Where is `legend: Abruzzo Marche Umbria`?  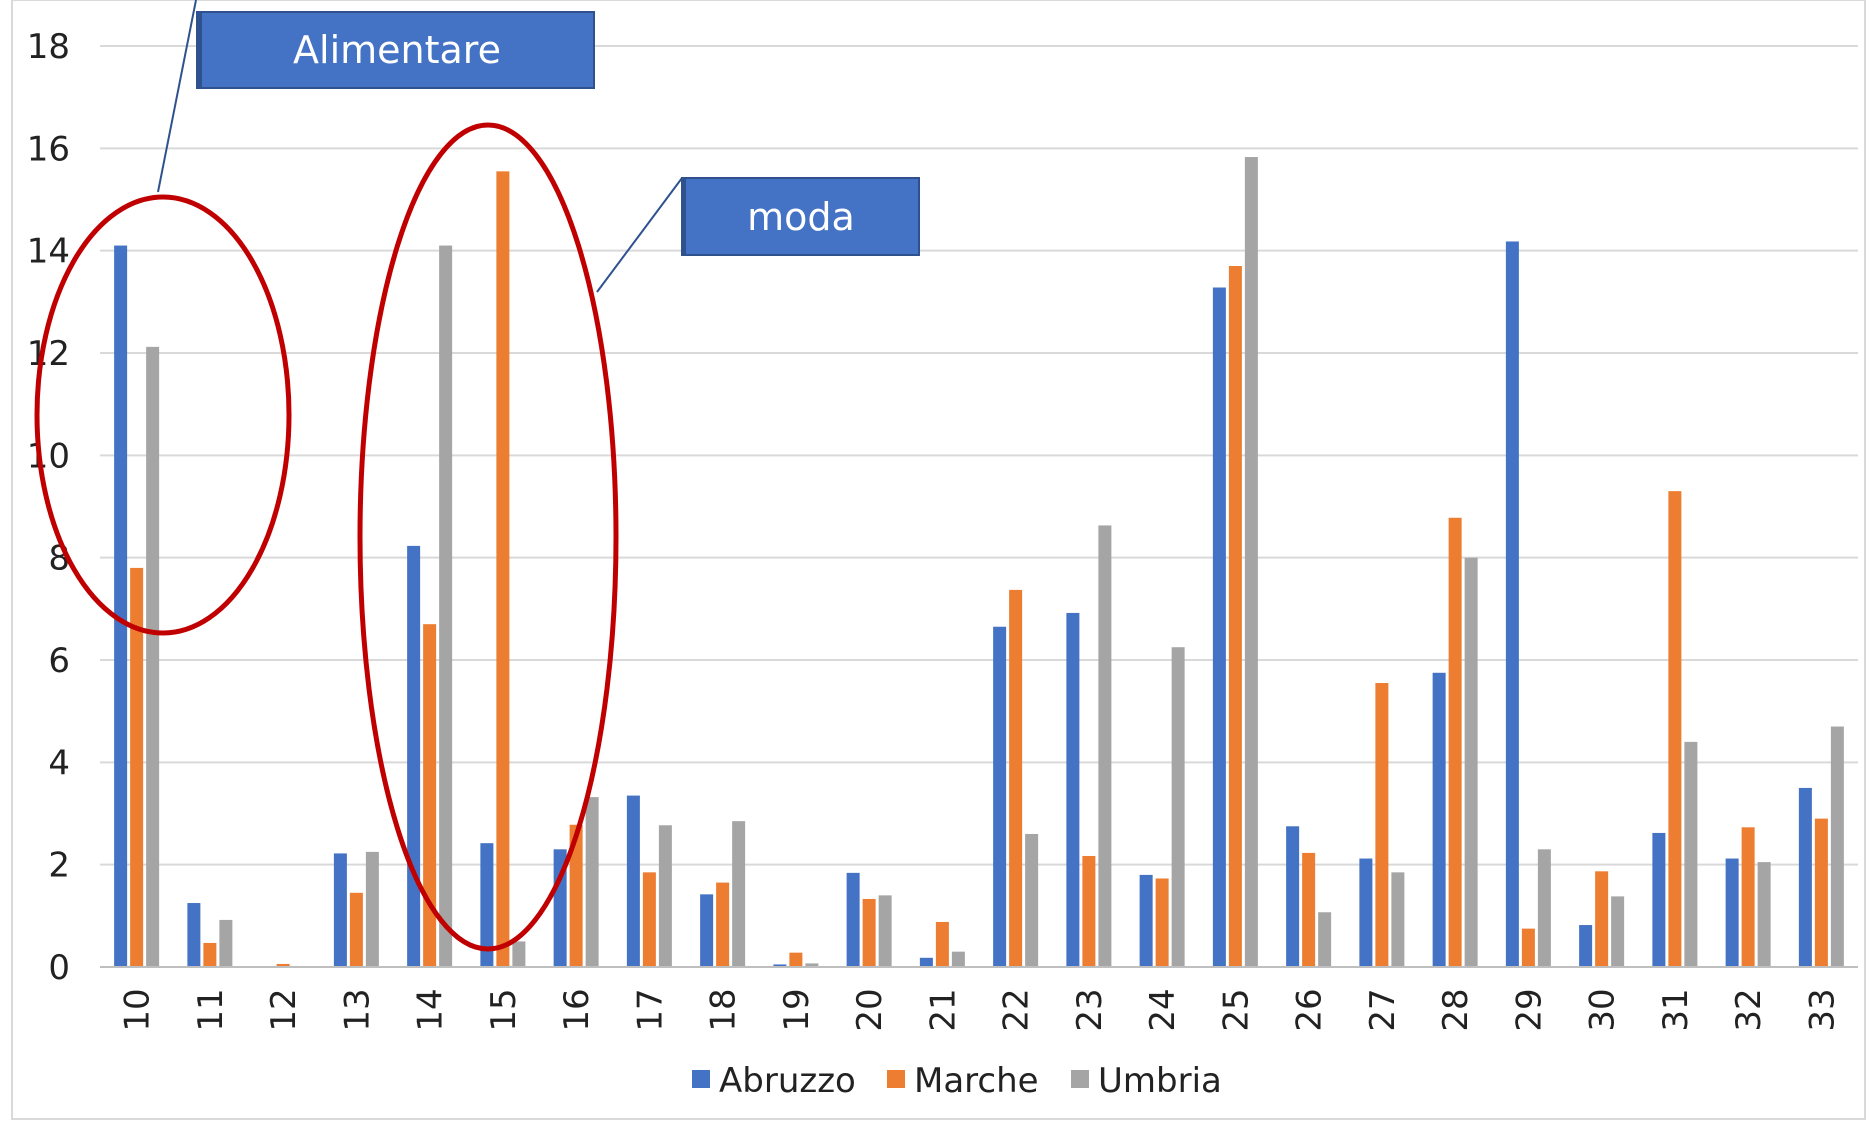
legend: Abruzzo Marche Umbria is located at coordinates (957, 1081).